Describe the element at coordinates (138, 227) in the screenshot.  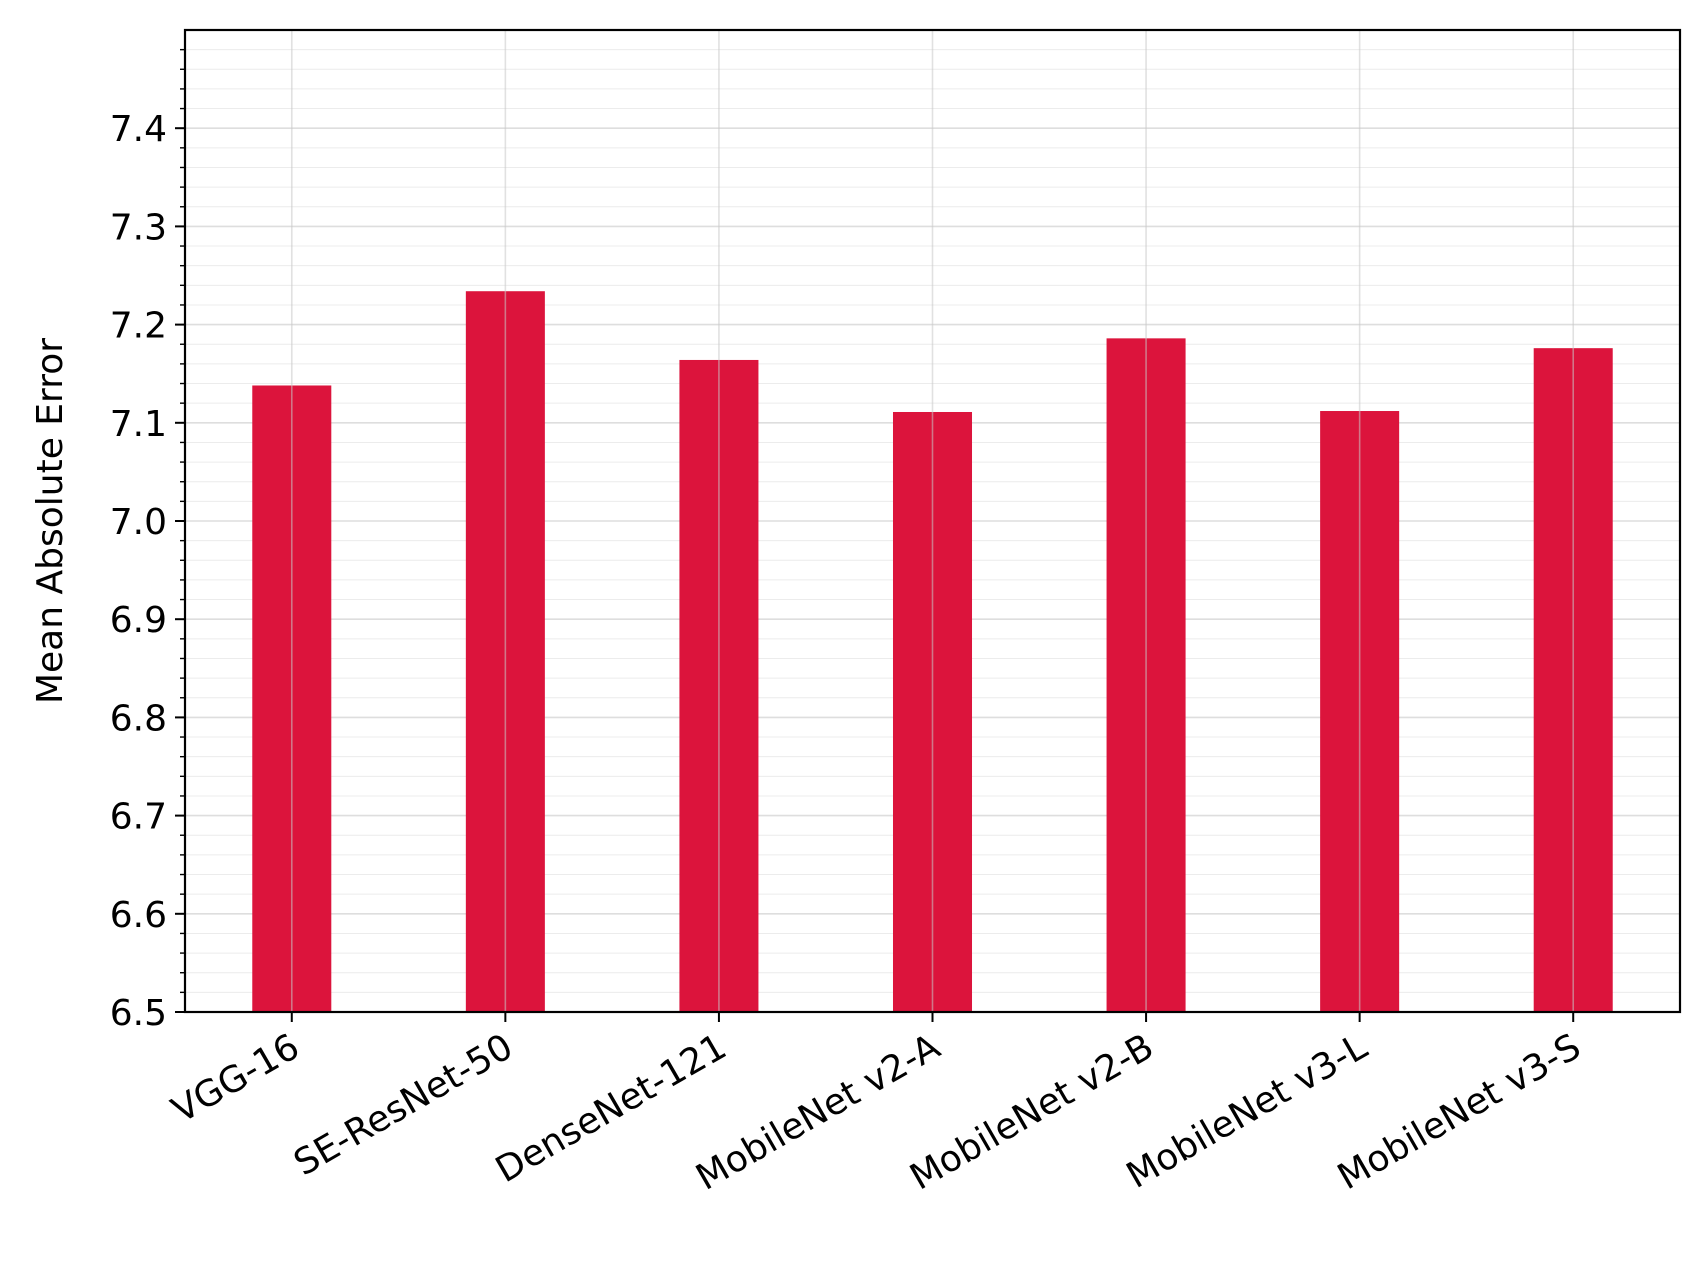
I see `y-tick-label: 7.3` at that location.